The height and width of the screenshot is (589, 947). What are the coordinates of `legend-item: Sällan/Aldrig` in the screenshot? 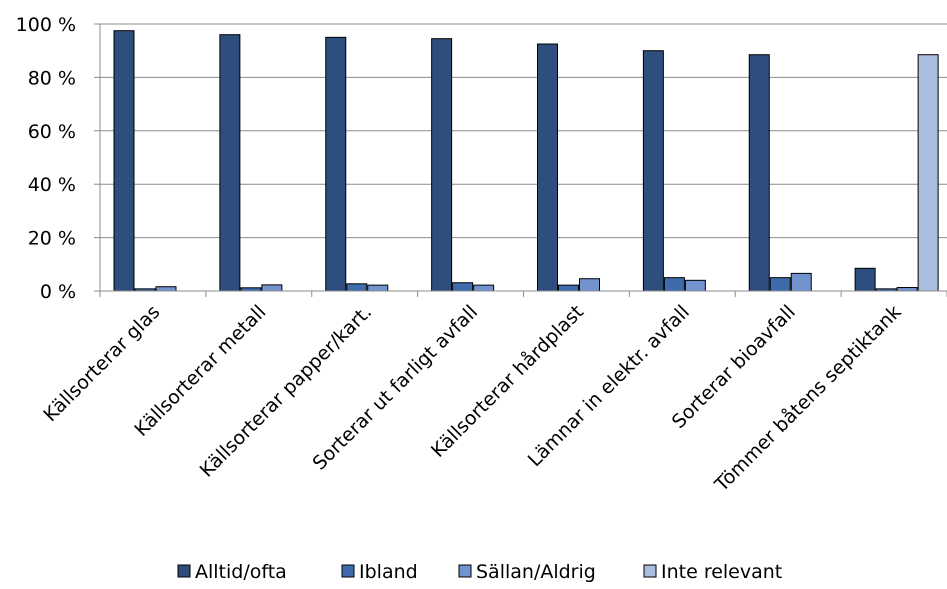 It's located at (527, 572).